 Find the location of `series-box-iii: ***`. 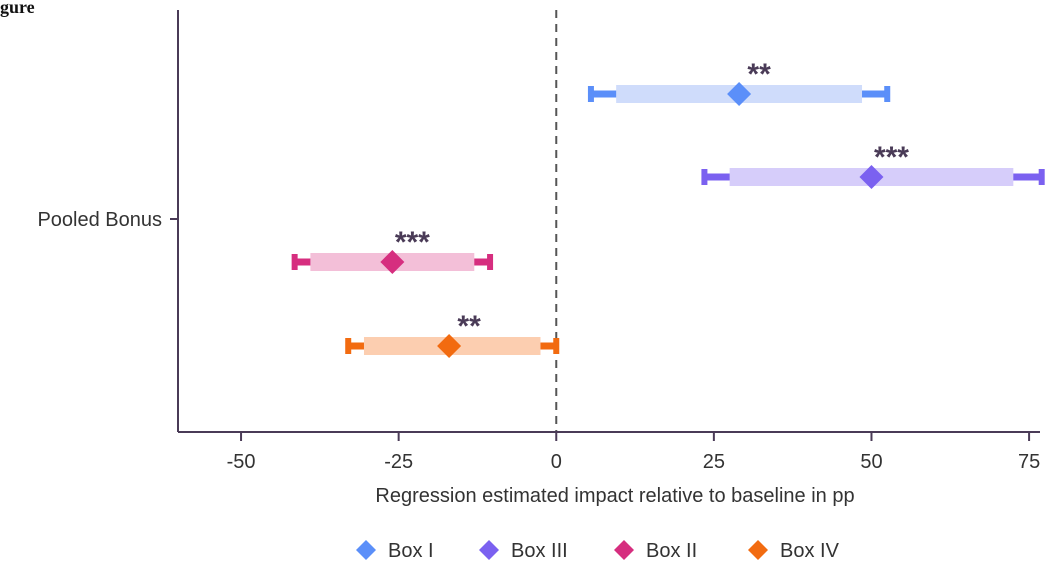

series-box-iii: *** is located at coordinates (873, 165).